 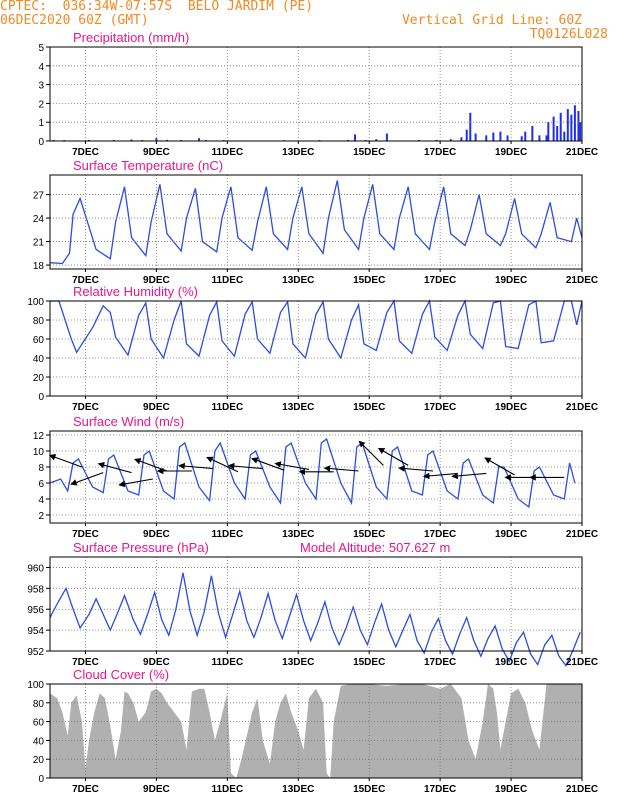 What do you see at coordinates (39, 378) in the screenshot?
I see `relative-humidity-ytick-label: 20` at bounding box center [39, 378].